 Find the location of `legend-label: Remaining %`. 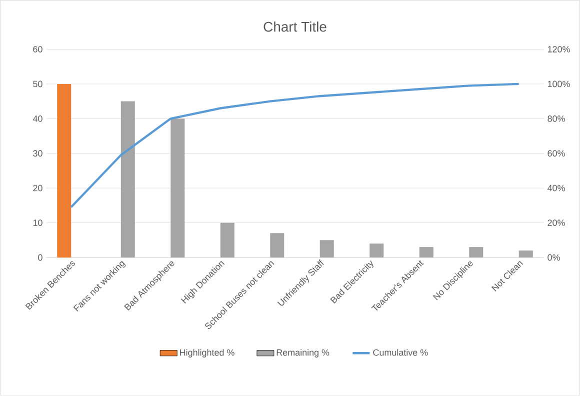

legend-label: Remaining % is located at coordinates (303, 353).